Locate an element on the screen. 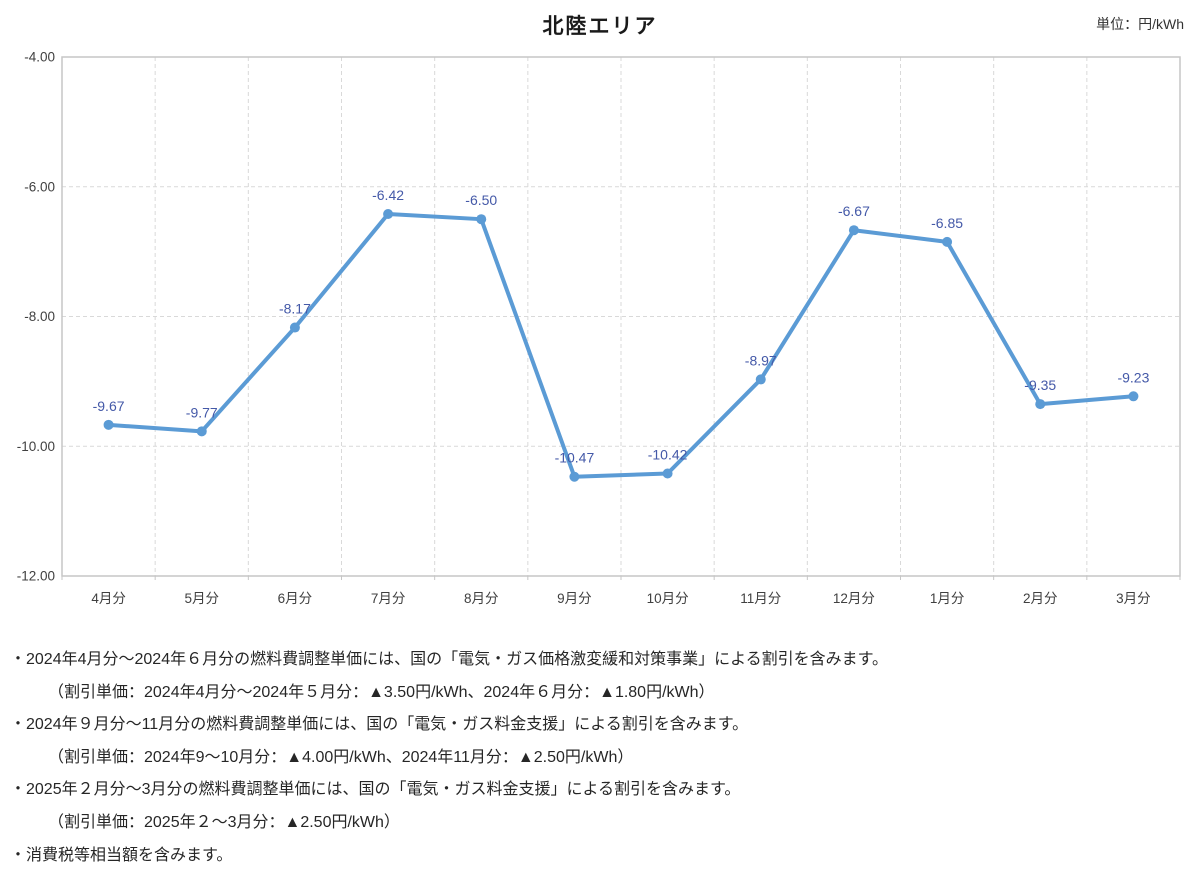 This screenshot has height=877, width=1200. data-point-label: -6.50 is located at coordinates (481, 200).